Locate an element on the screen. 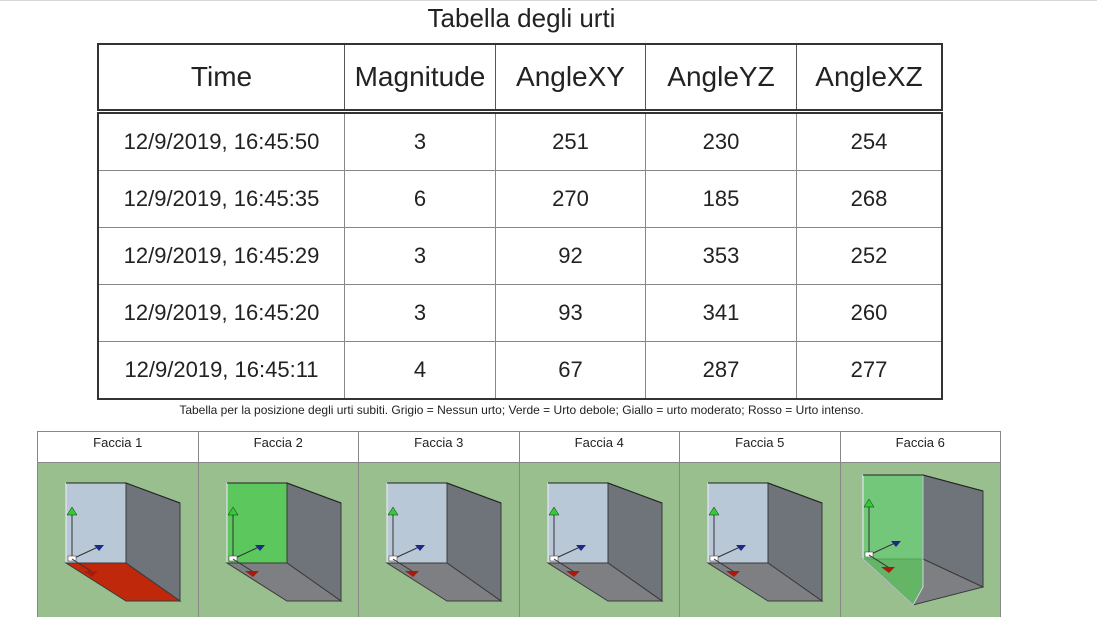 The height and width of the screenshot is (617, 1097). face-panel-1: Faccia 1 is located at coordinates (118, 524).